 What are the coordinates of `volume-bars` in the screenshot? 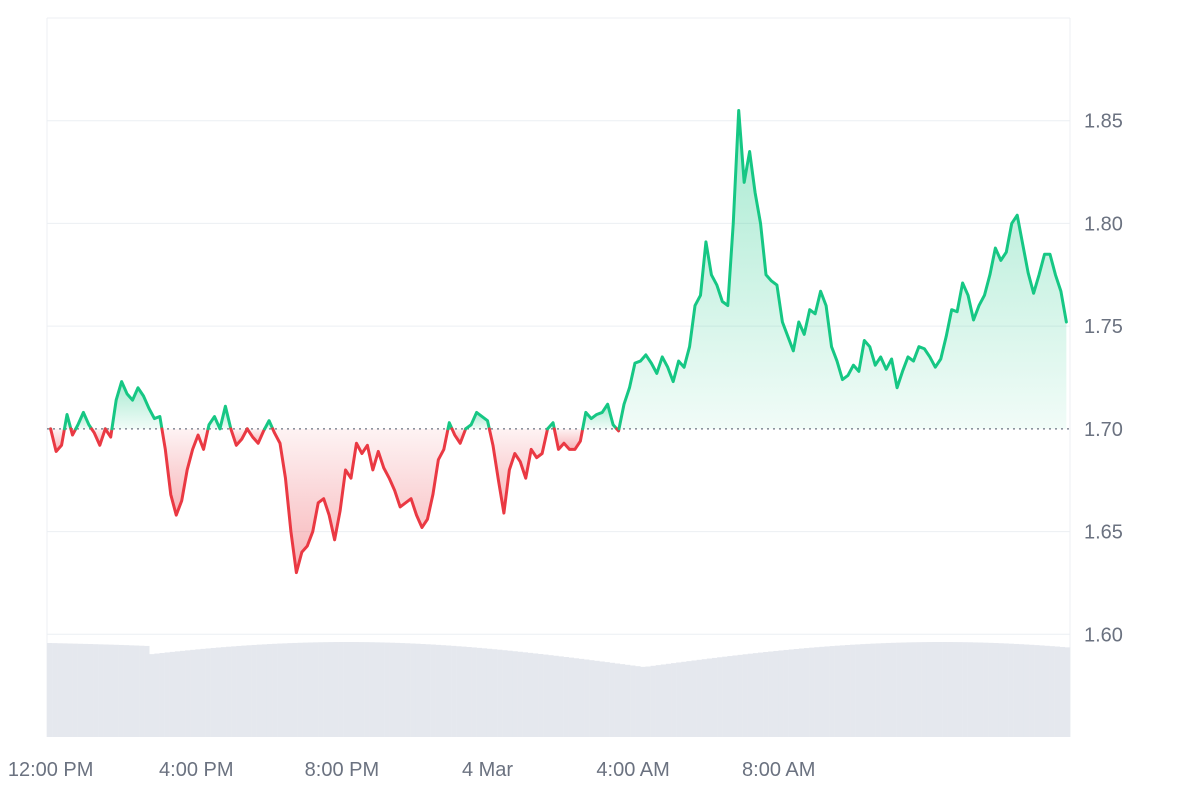 It's located at (559, 689).